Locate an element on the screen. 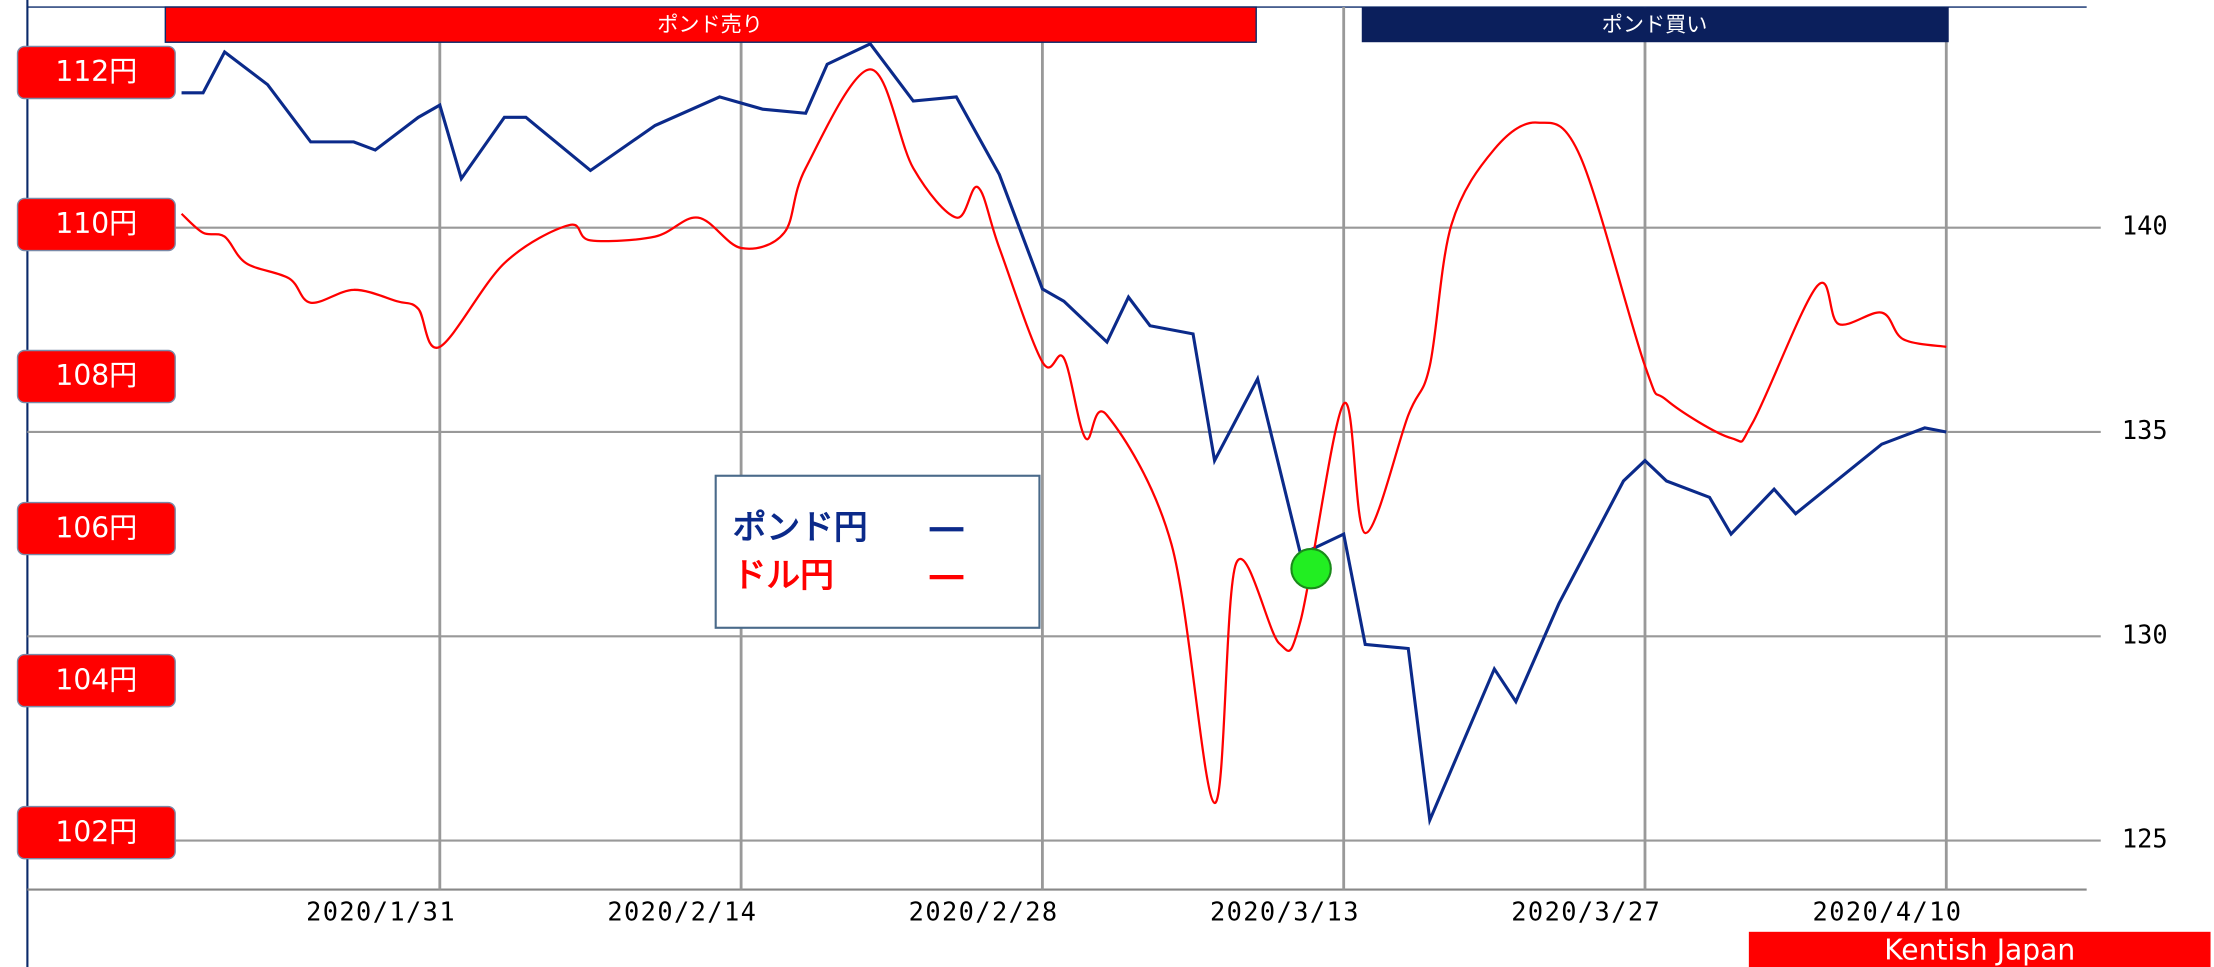 This screenshot has width=2214, height=967. x-tick-label: 2020/3/27 is located at coordinates (1586, 912).